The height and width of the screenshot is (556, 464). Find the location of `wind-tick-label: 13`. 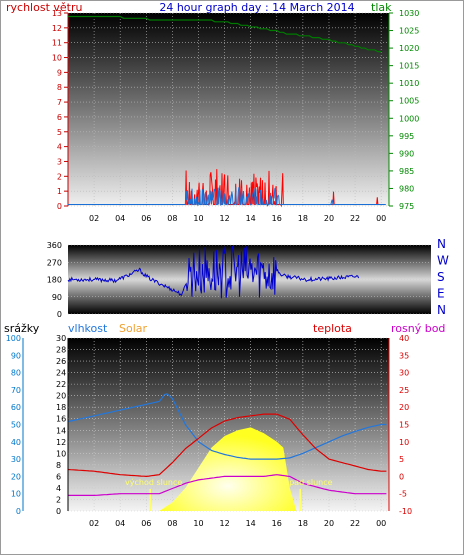

wind-tick-label: 13 is located at coordinates (57, 13).